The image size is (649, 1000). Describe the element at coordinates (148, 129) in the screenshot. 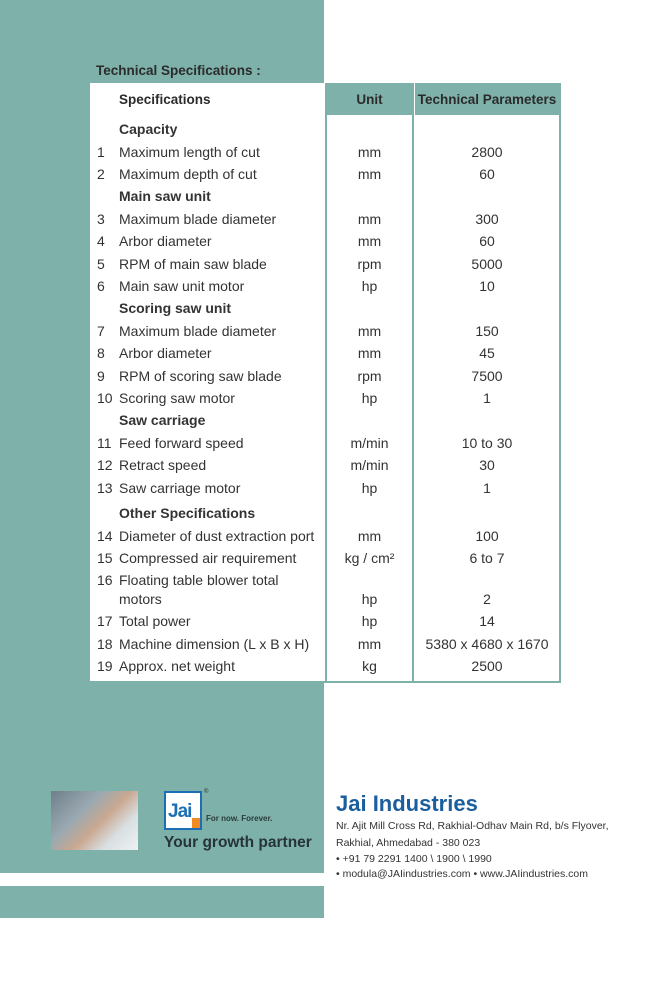

I see `spec-name: Capacity` at that location.